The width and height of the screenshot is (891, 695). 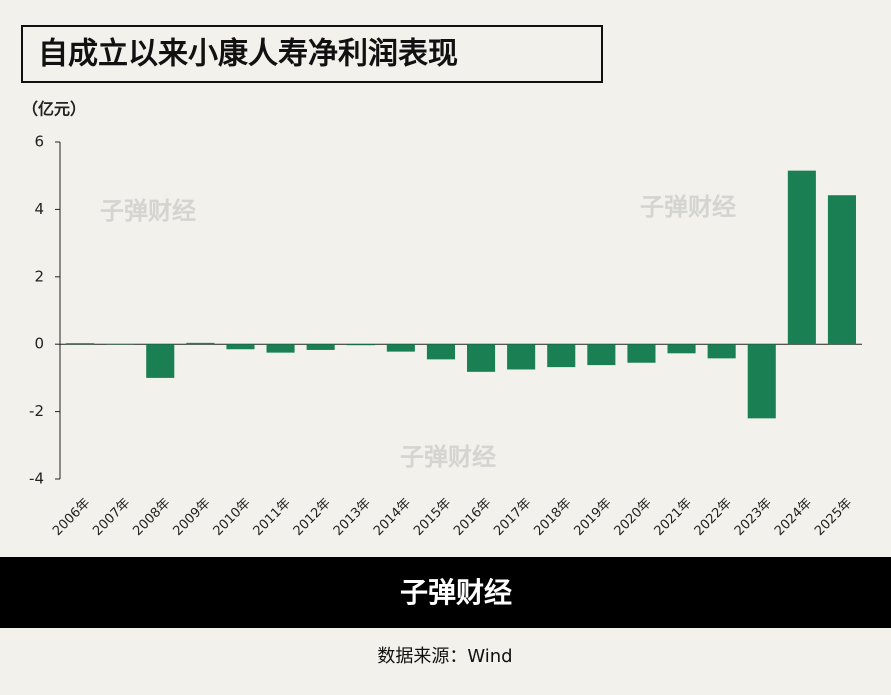 I want to click on footer-band, so click(x=445, y=592).